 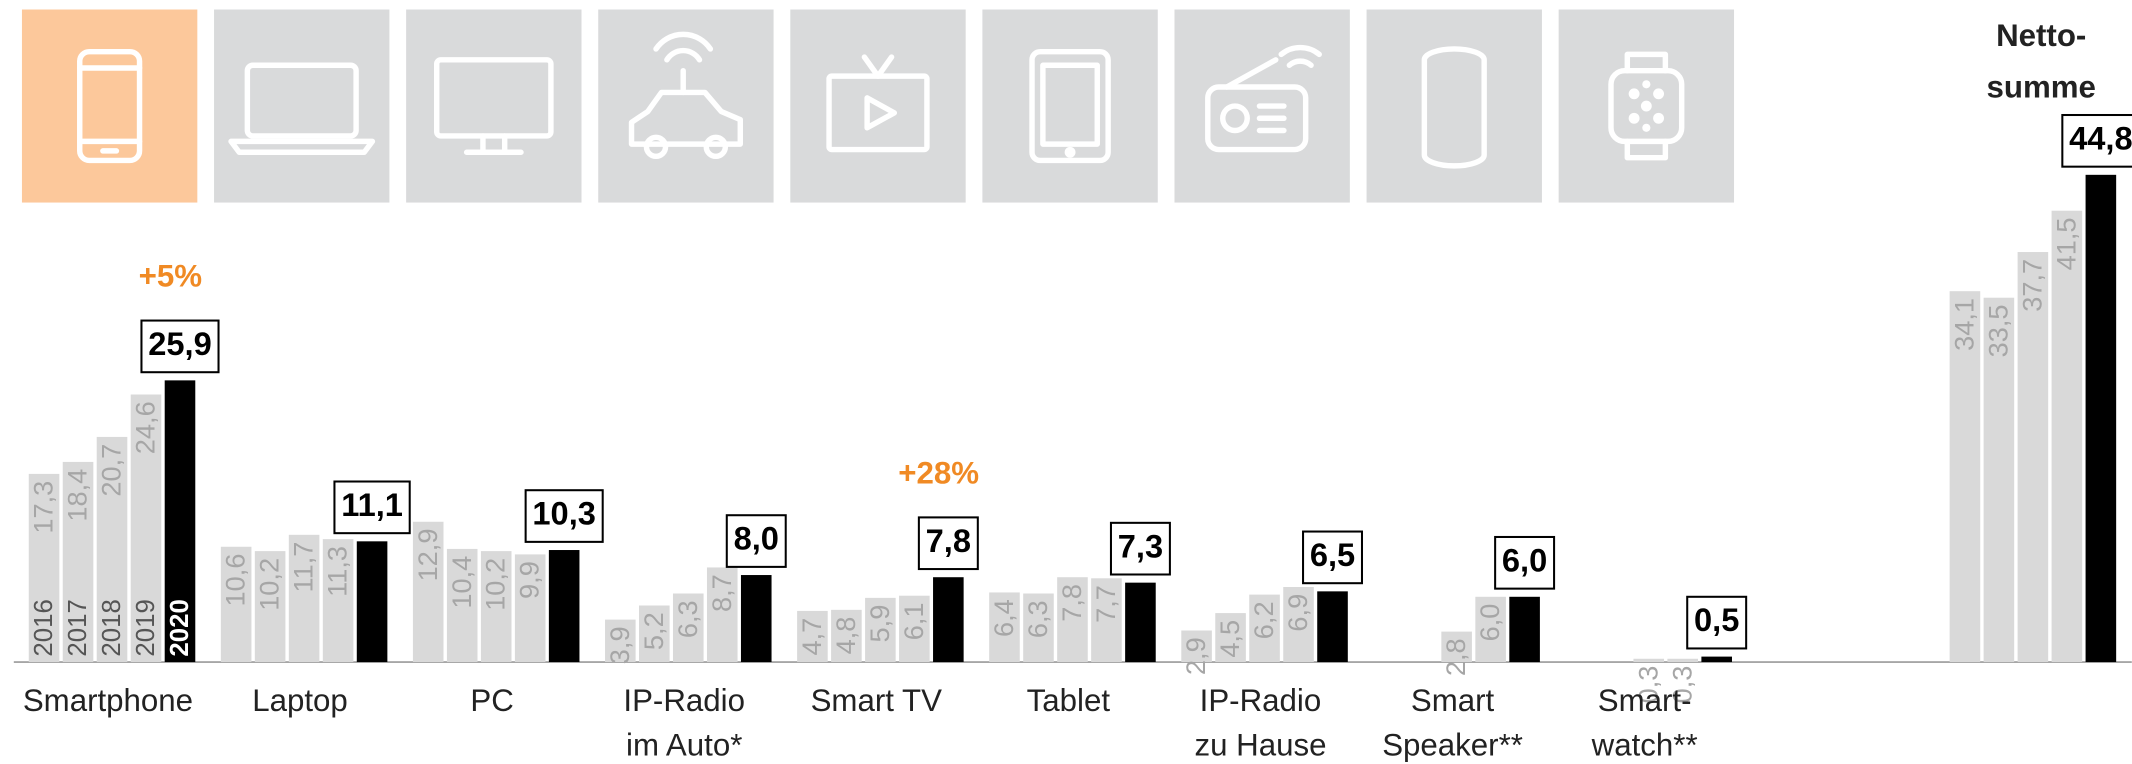 I want to click on value-label: 7,3, so click(x=1140, y=545).